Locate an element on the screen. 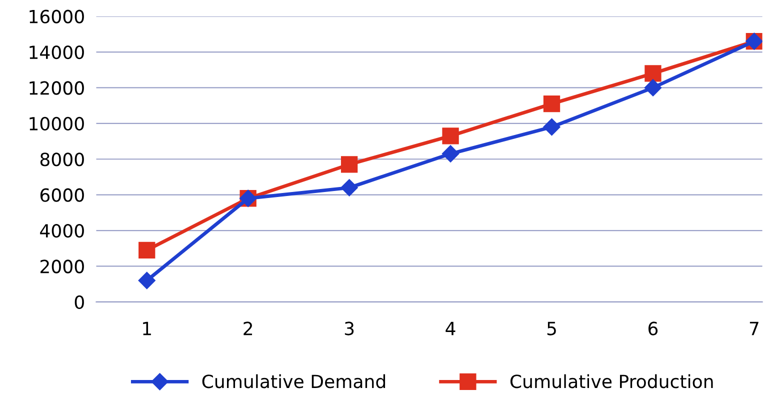 Image resolution: width=770 pixels, height=408 pixels. x-tick-label: 7 is located at coordinates (754, 329).